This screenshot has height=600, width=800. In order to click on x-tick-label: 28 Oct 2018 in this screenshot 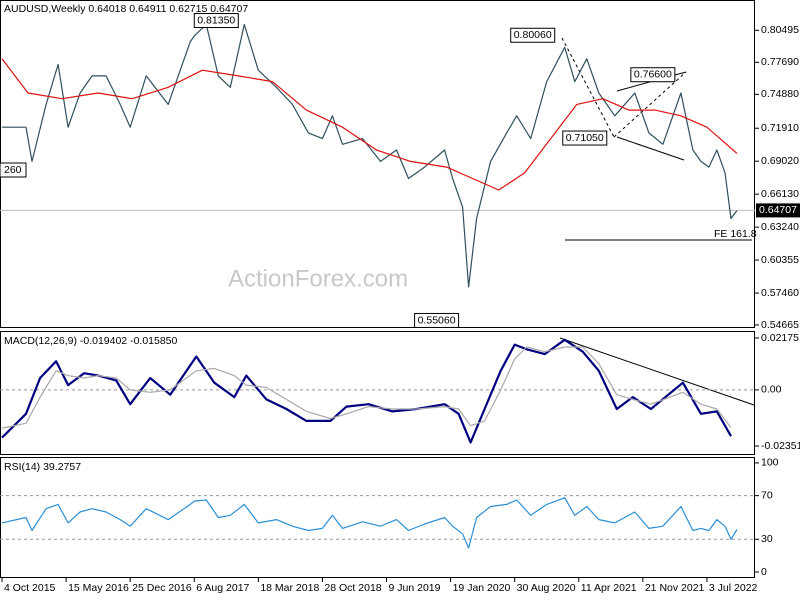, I will do `click(352, 588)`.